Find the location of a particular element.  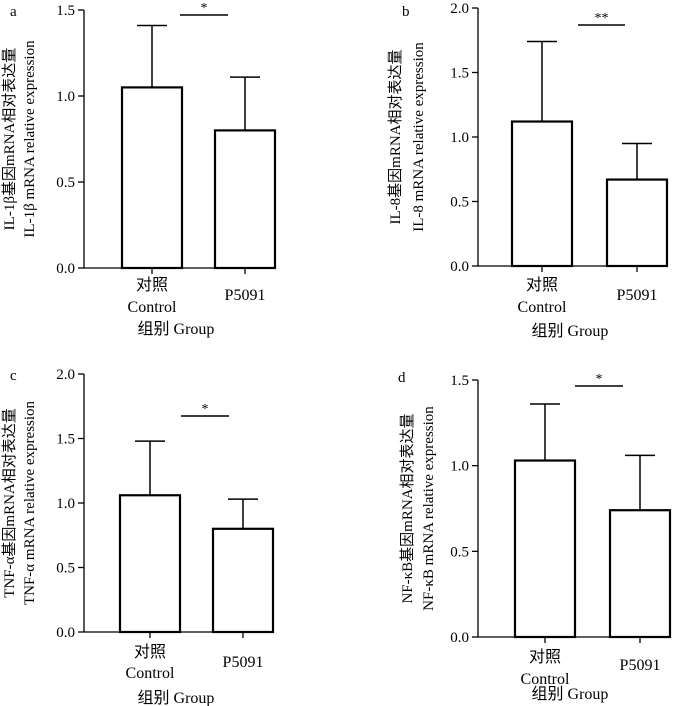

panel-letter: c is located at coordinates (13, 376).